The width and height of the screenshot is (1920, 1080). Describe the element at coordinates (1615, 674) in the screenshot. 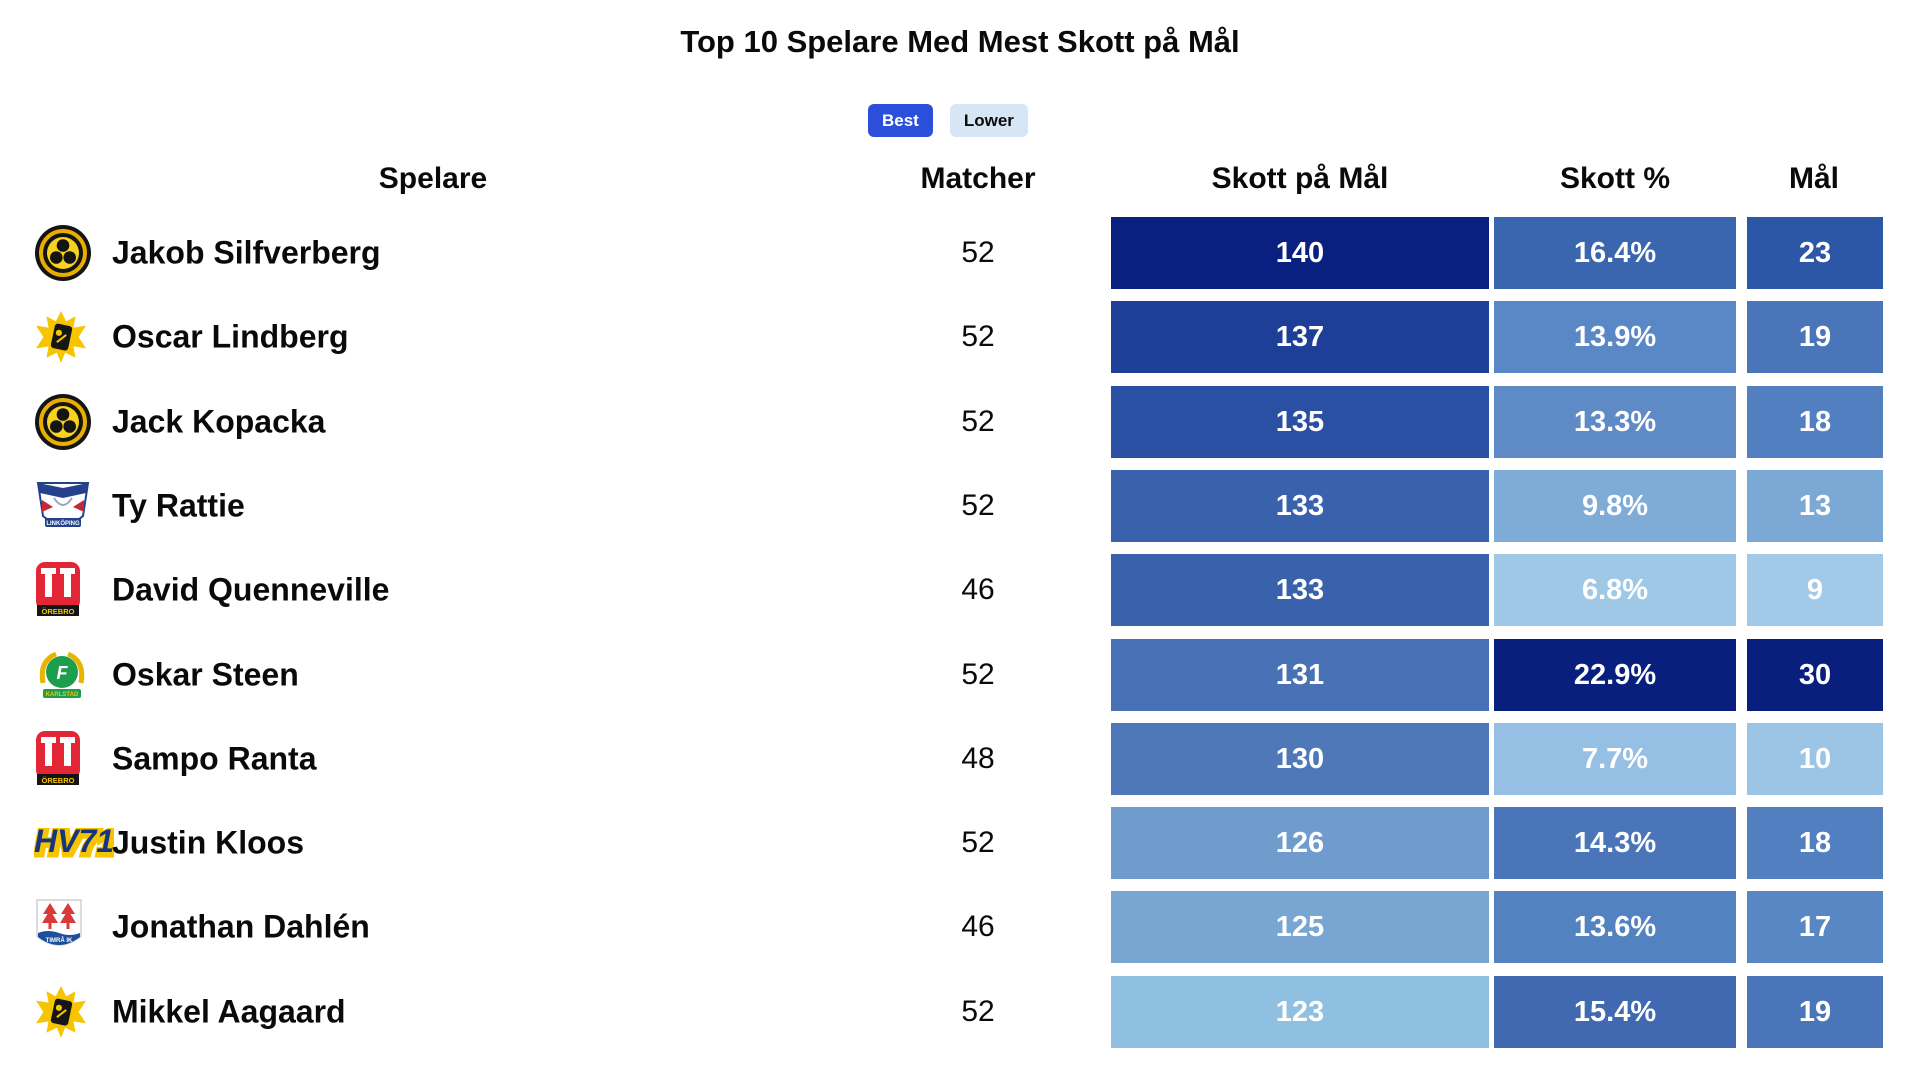

I see `shot-pct-cell: 22.9%` at that location.